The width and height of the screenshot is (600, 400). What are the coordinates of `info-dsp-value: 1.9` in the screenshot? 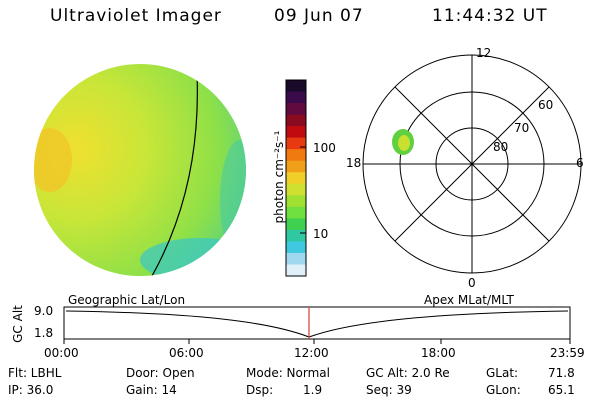 It's located at (313, 390).